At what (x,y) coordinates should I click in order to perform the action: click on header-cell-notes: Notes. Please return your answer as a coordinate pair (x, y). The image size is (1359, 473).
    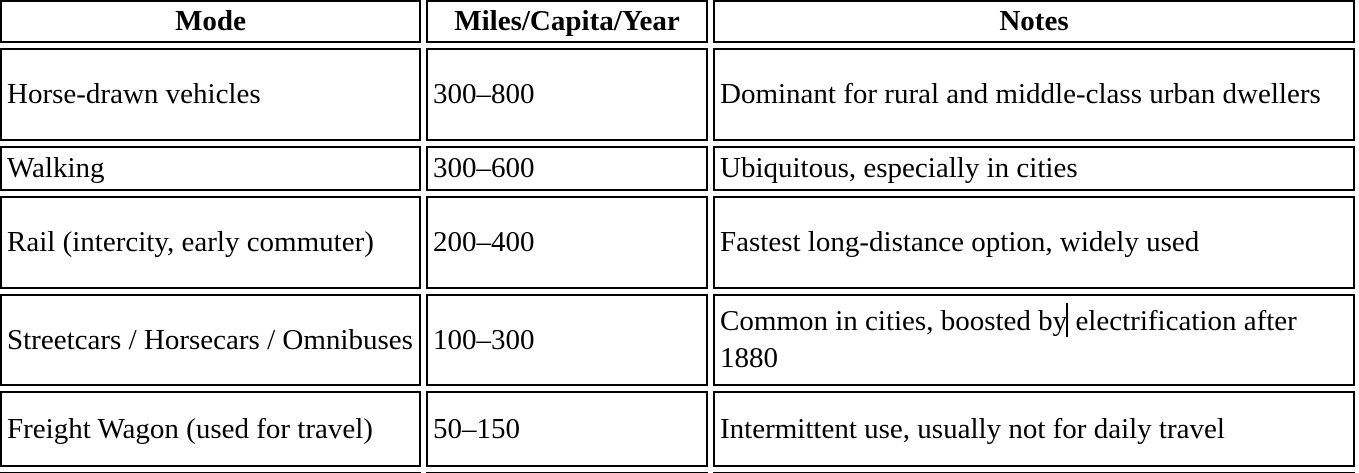
    Looking at the image, I should click on (1034, 21).